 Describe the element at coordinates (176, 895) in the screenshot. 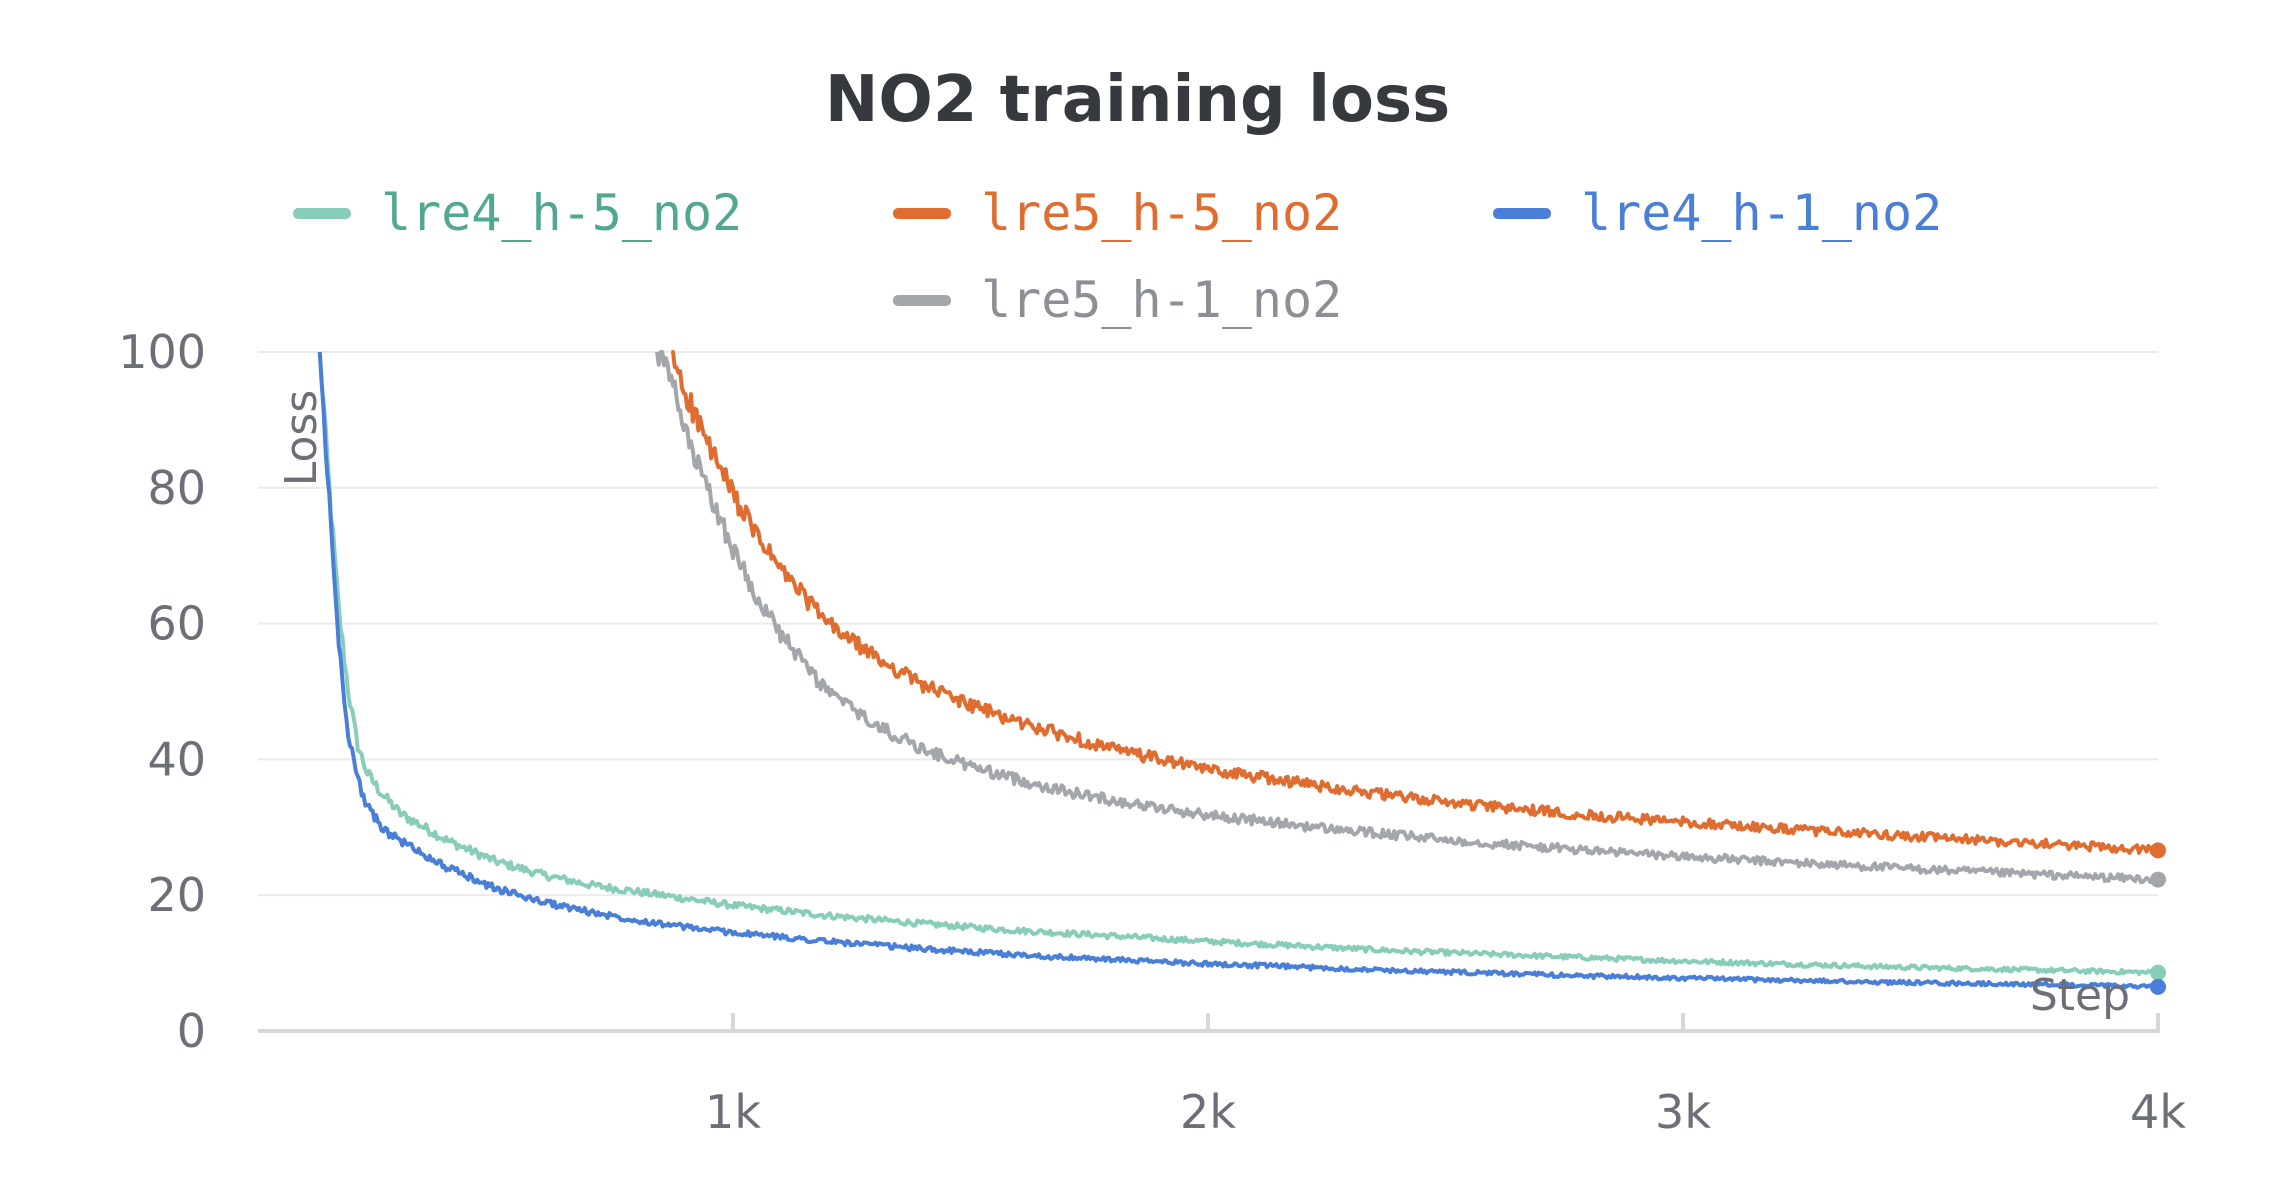

I see `y-tick-label-20: 20` at that location.